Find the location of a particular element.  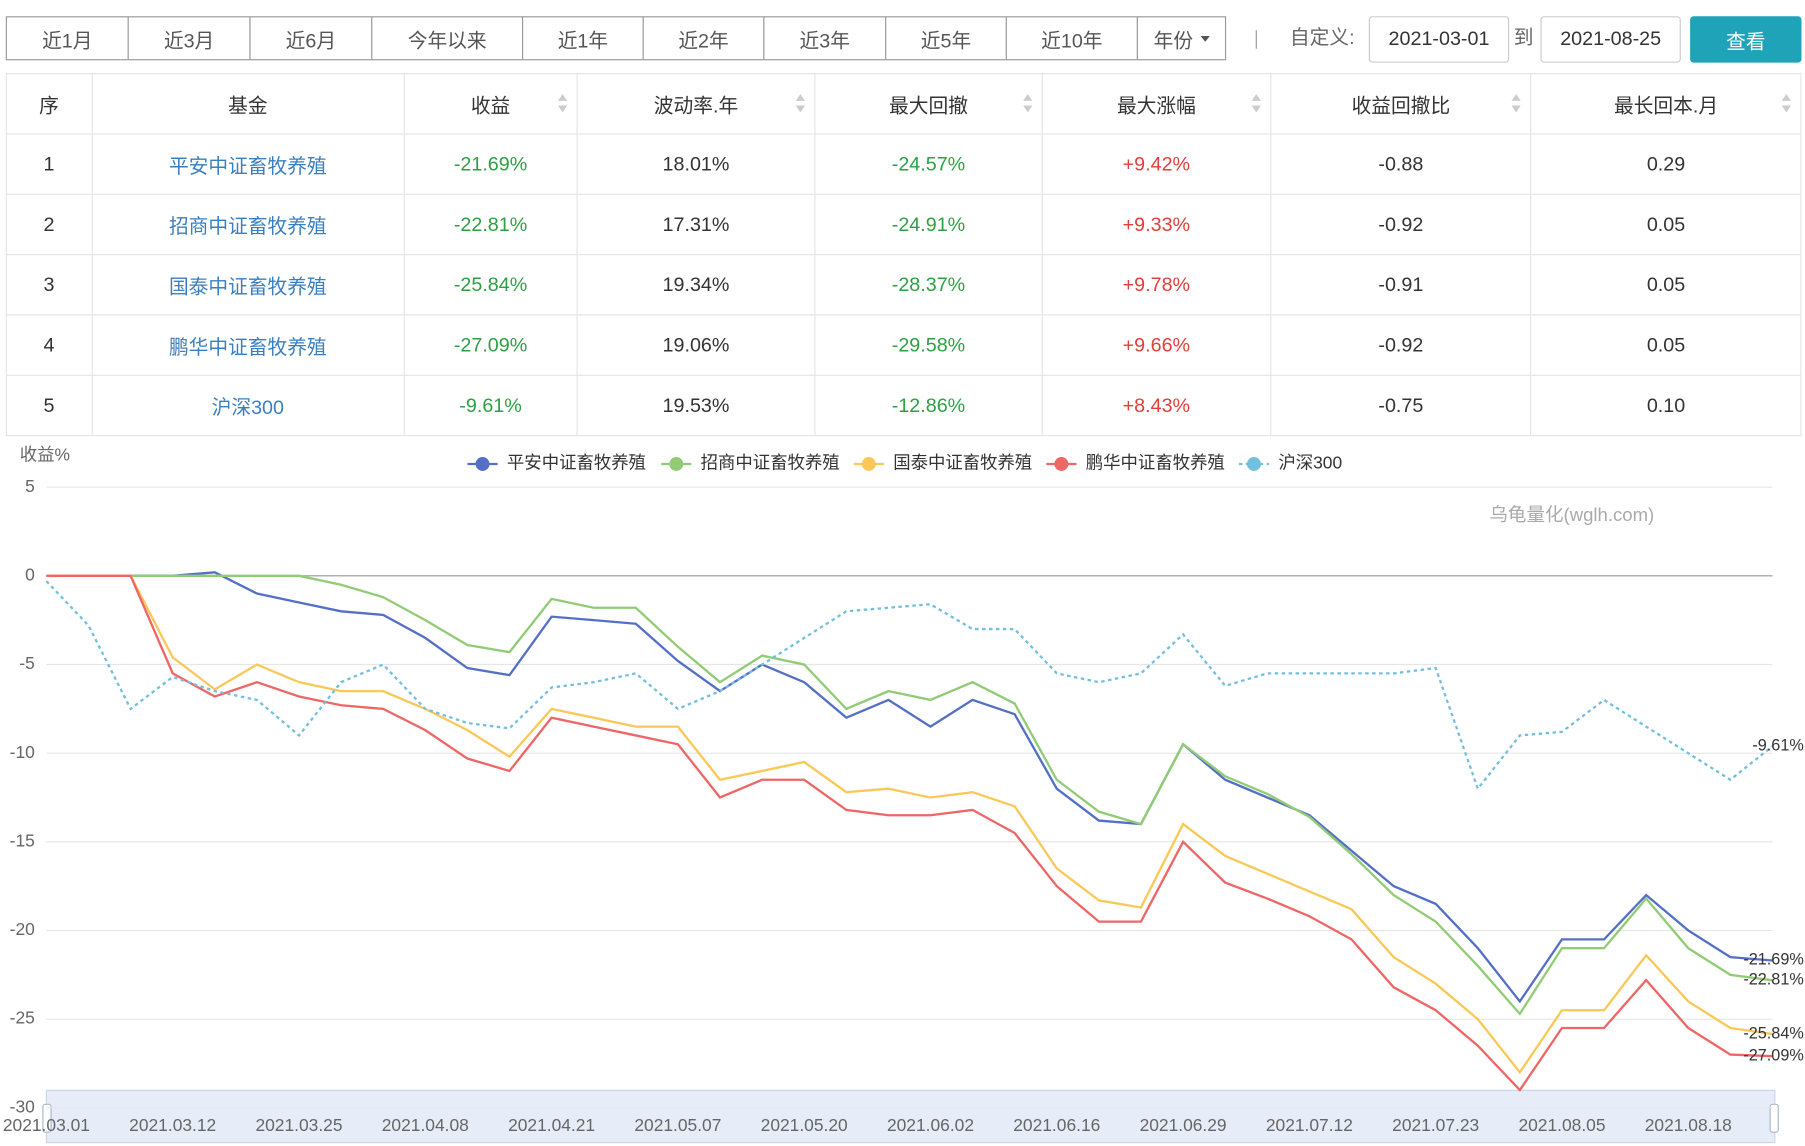

period-button: 近3月 is located at coordinates (189, 38).